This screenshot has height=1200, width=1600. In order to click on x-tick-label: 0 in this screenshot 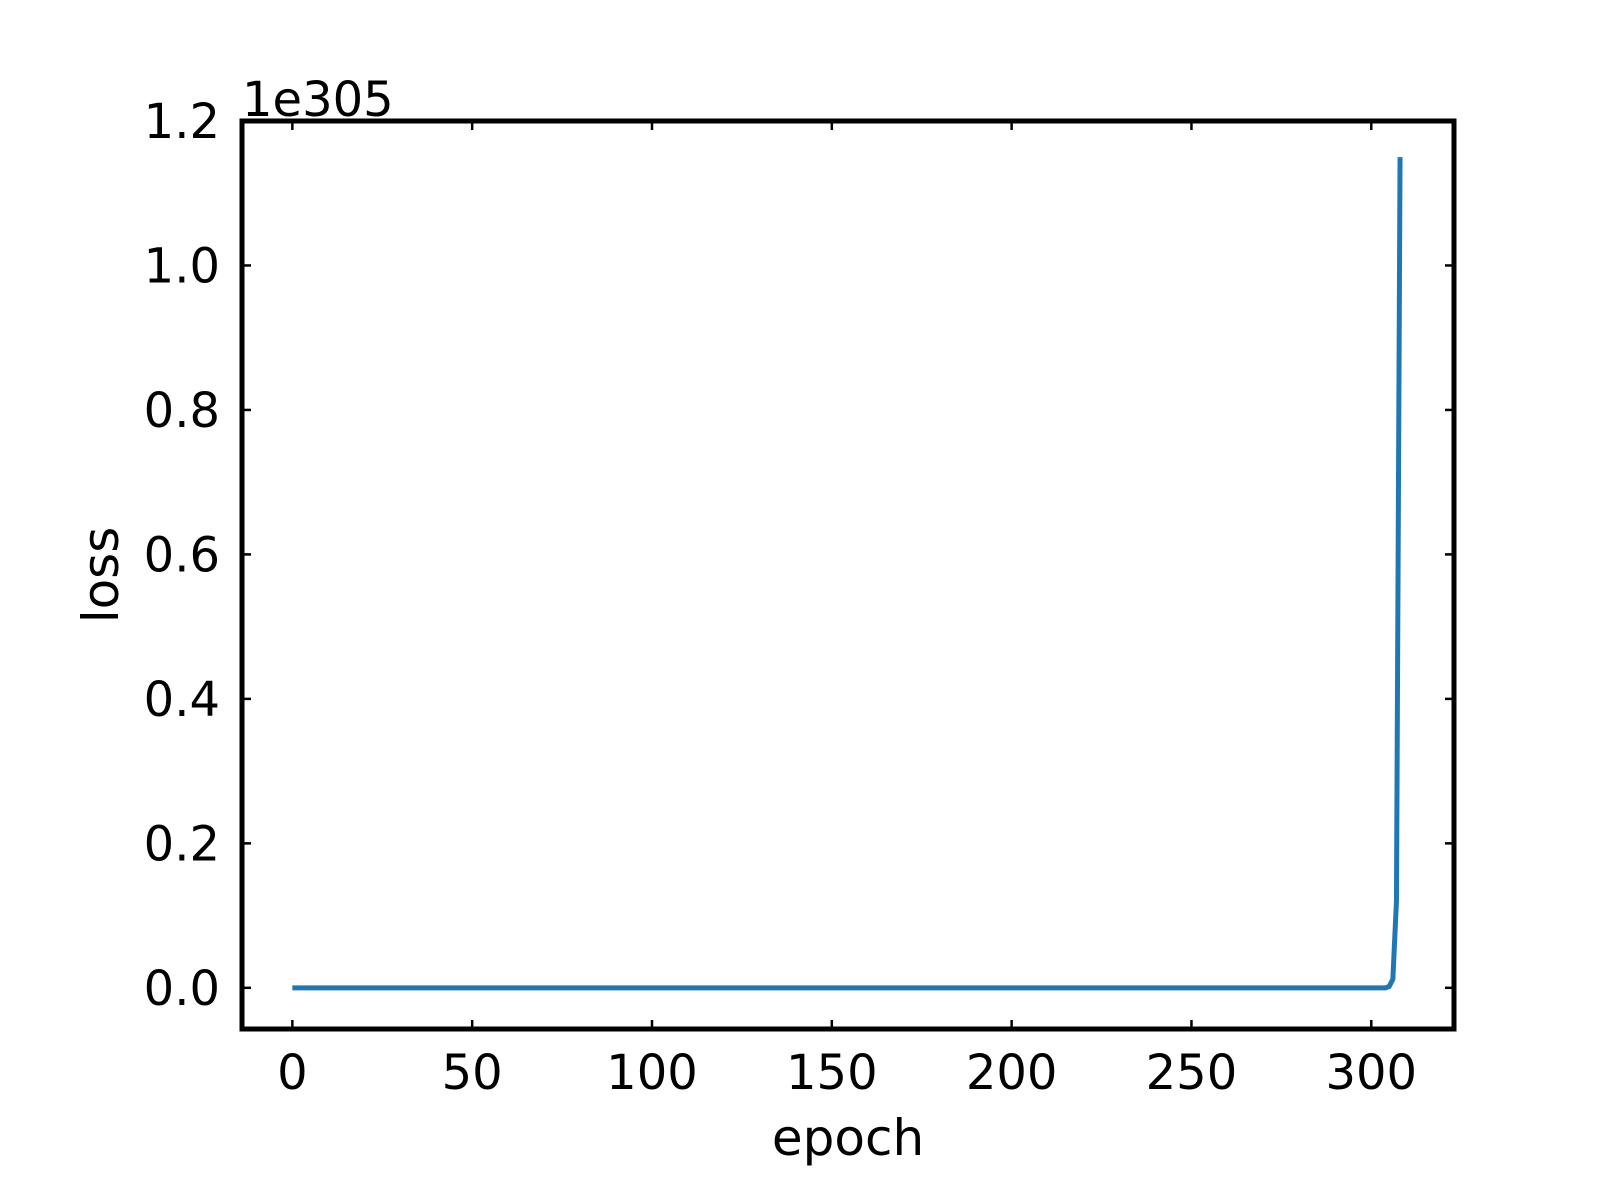, I will do `click(292, 1073)`.